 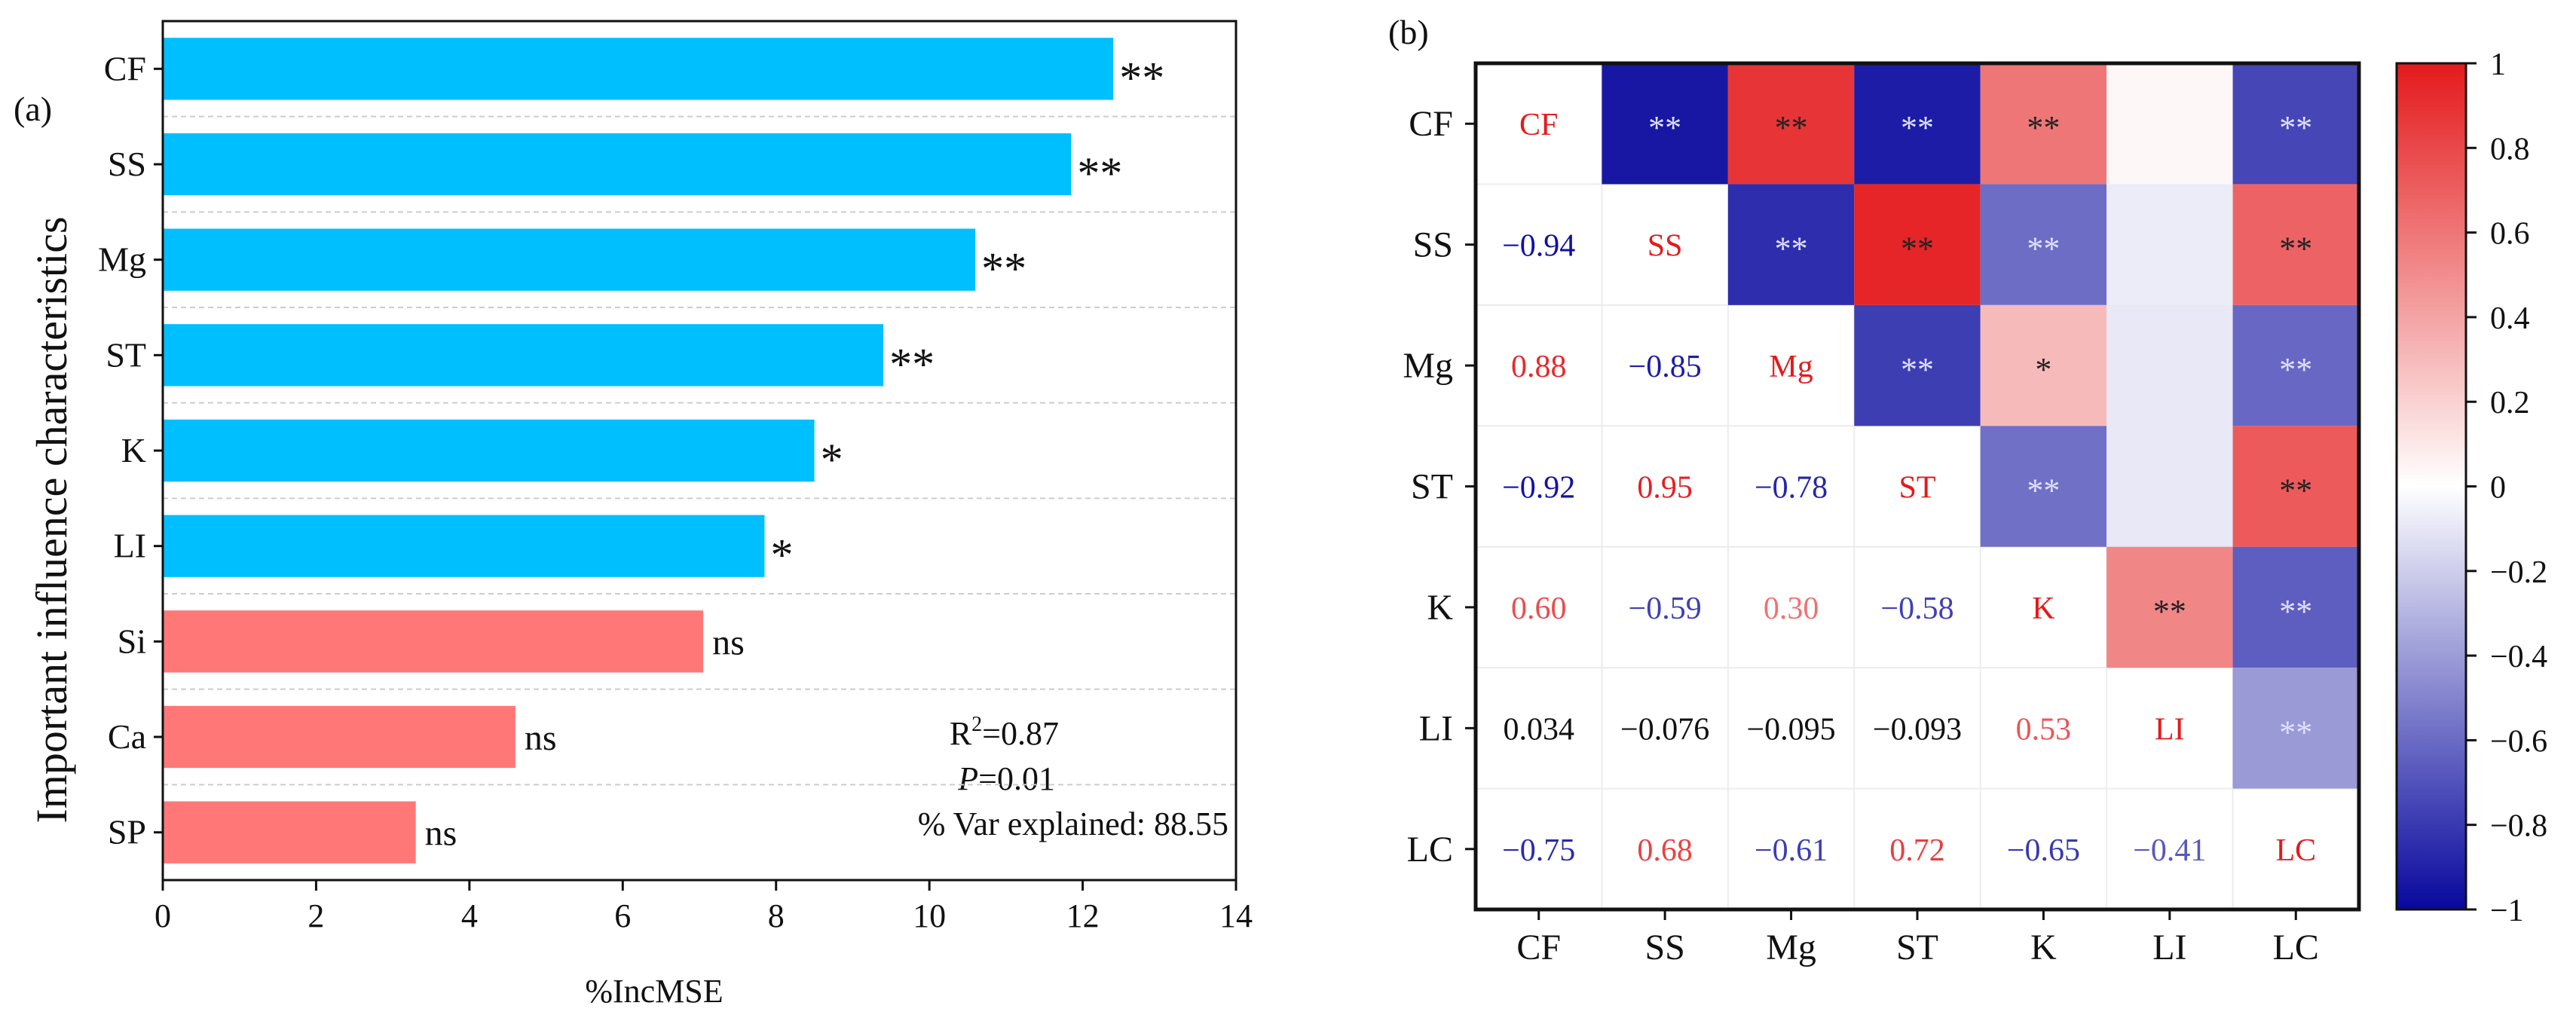 What do you see at coordinates (1792, 488) in the screenshot?
I see `correlation-value: −0.78` at bounding box center [1792, 488].